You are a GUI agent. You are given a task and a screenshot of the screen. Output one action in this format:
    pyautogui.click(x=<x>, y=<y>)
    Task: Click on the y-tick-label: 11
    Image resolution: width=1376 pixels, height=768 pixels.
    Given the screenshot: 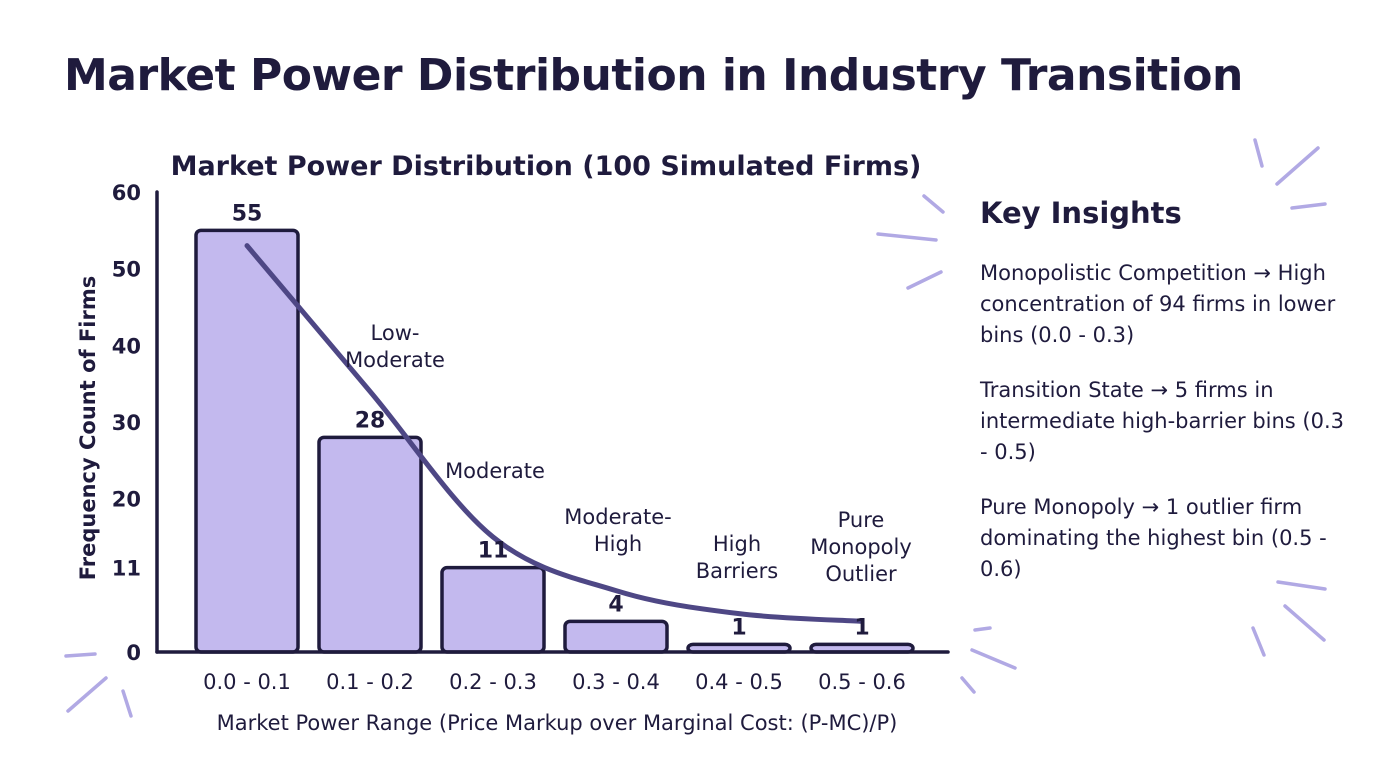 What is the action you would take?
    pyautogui.click(x=126, y=569)
    